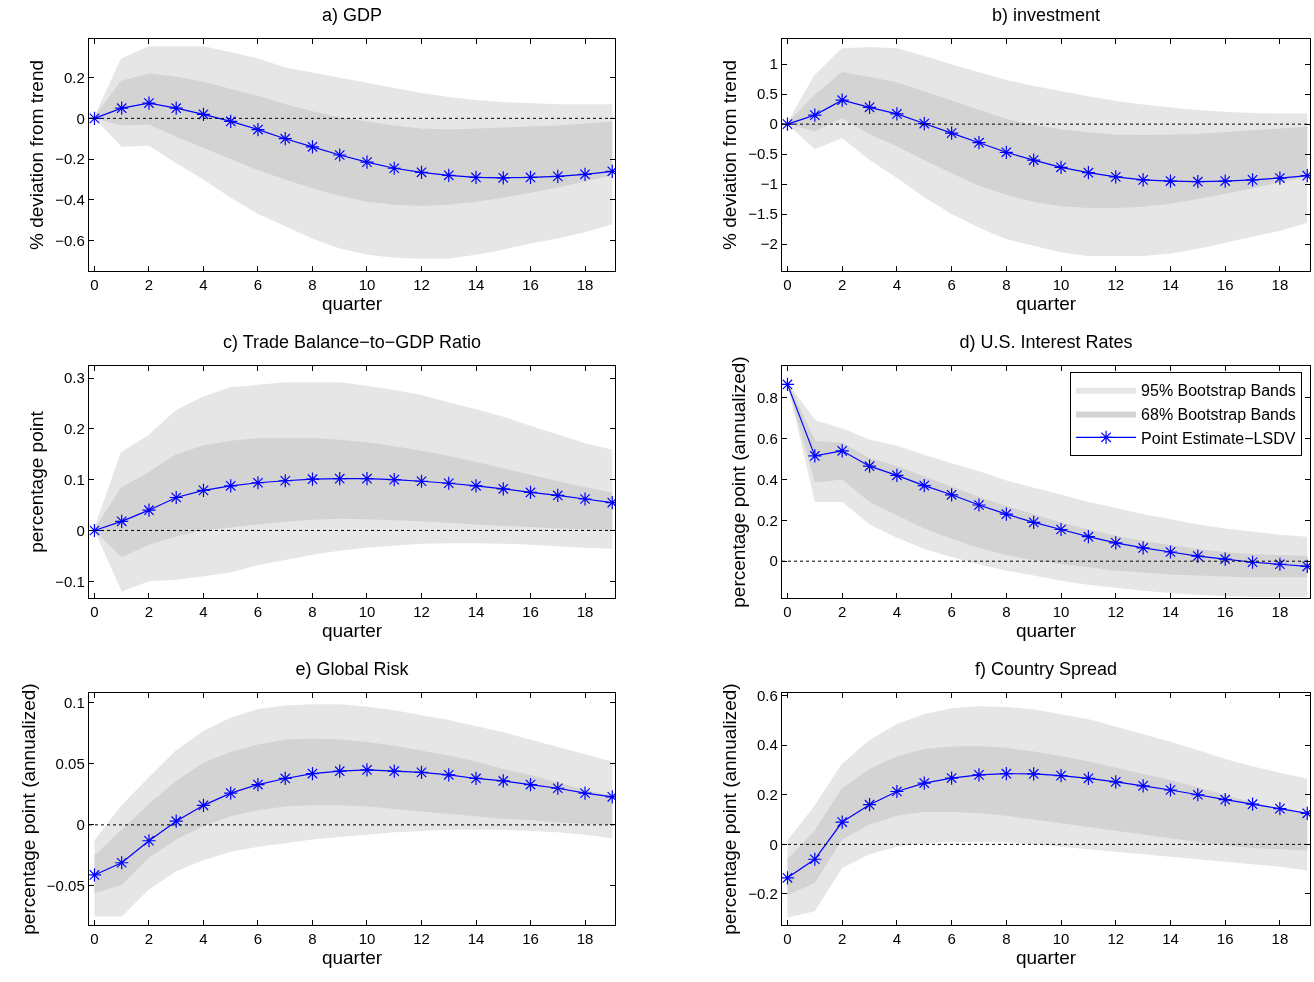 This screenshot has height=982, width=1314. I want to click on y-tick-label: 0.6, so click(767, 695).